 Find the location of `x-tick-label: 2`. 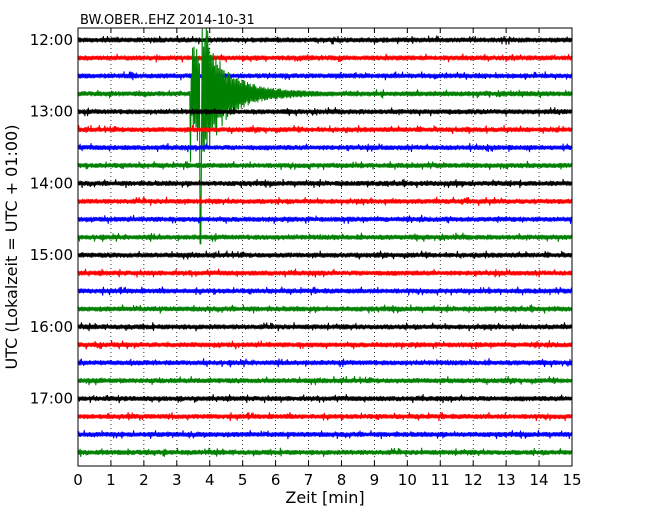

x-tick-label: 2 is located at coordinates (144, 480).